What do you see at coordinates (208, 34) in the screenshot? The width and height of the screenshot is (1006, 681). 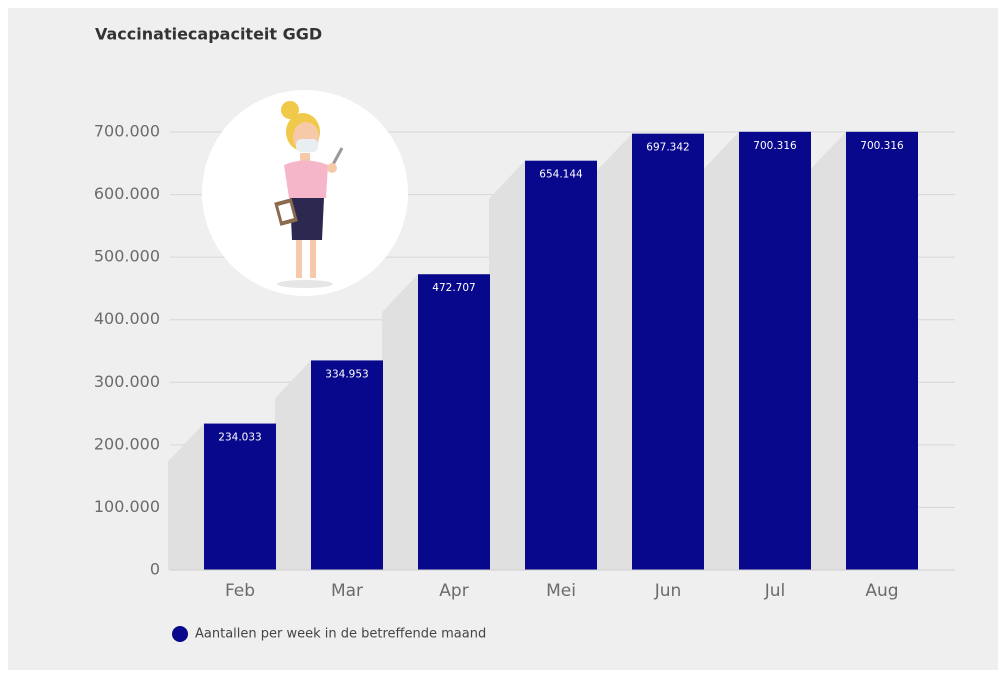 I see `chart-title: Vaccinatiecapaciteit GGD` at bounding box center [208, 34].